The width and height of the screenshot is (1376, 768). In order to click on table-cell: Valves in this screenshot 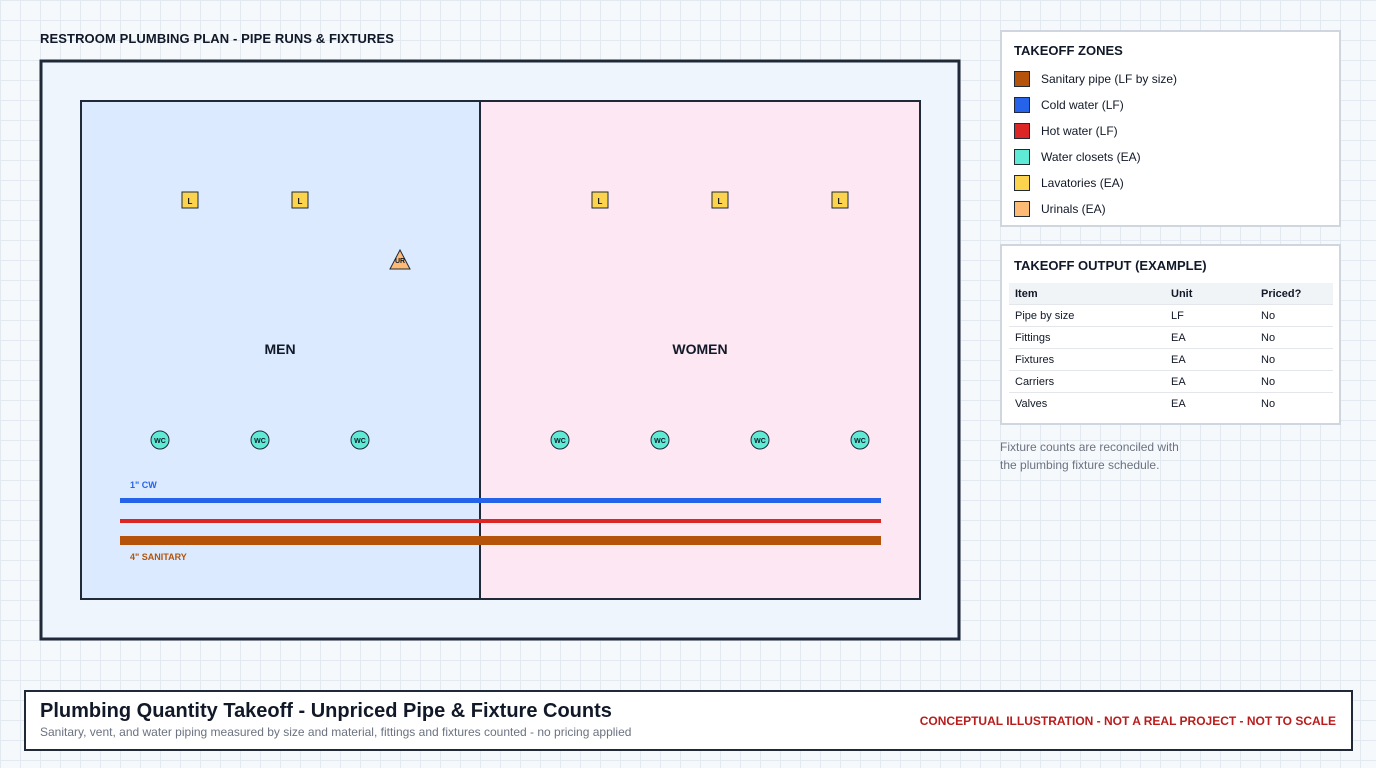, I will do `click(1087, 403)`.